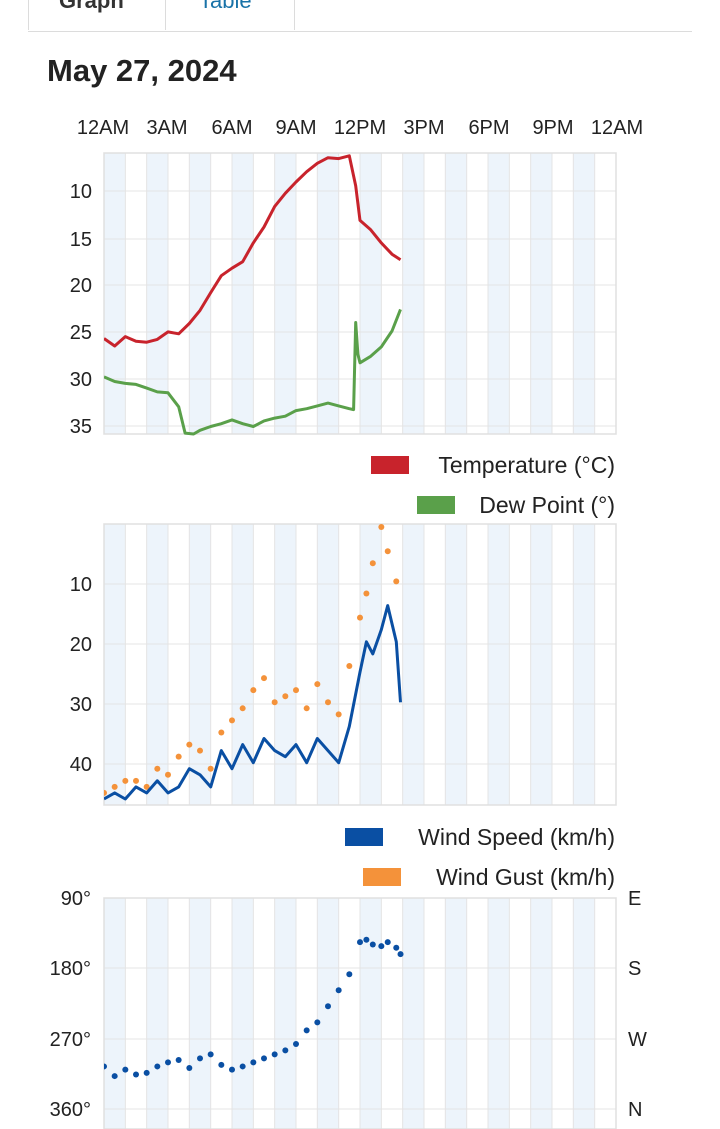  I want to click on dew-point-line, so click(253, 372).